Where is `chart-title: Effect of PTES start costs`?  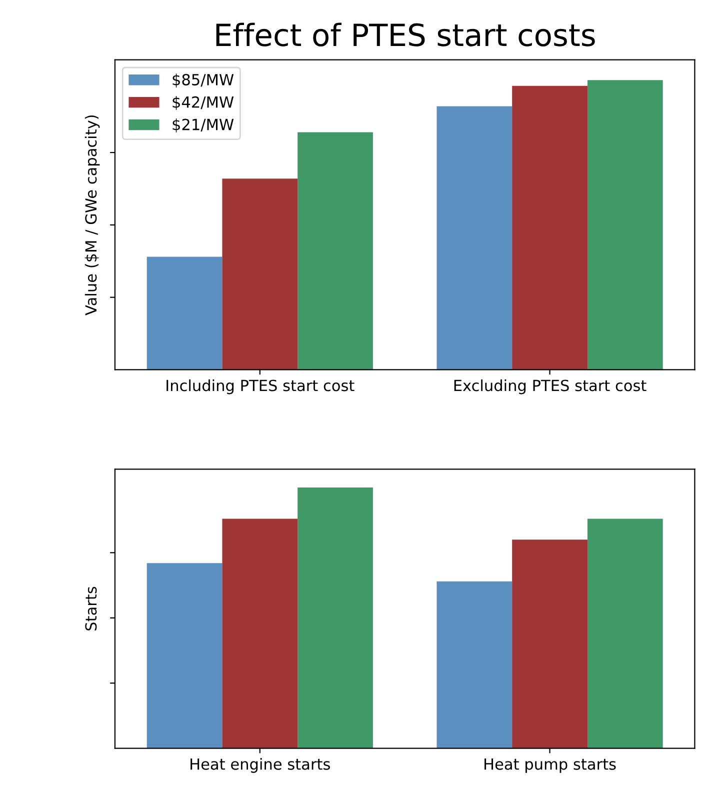 chart-title: Effect of PTES start costs is located at coordinates (405, 34).